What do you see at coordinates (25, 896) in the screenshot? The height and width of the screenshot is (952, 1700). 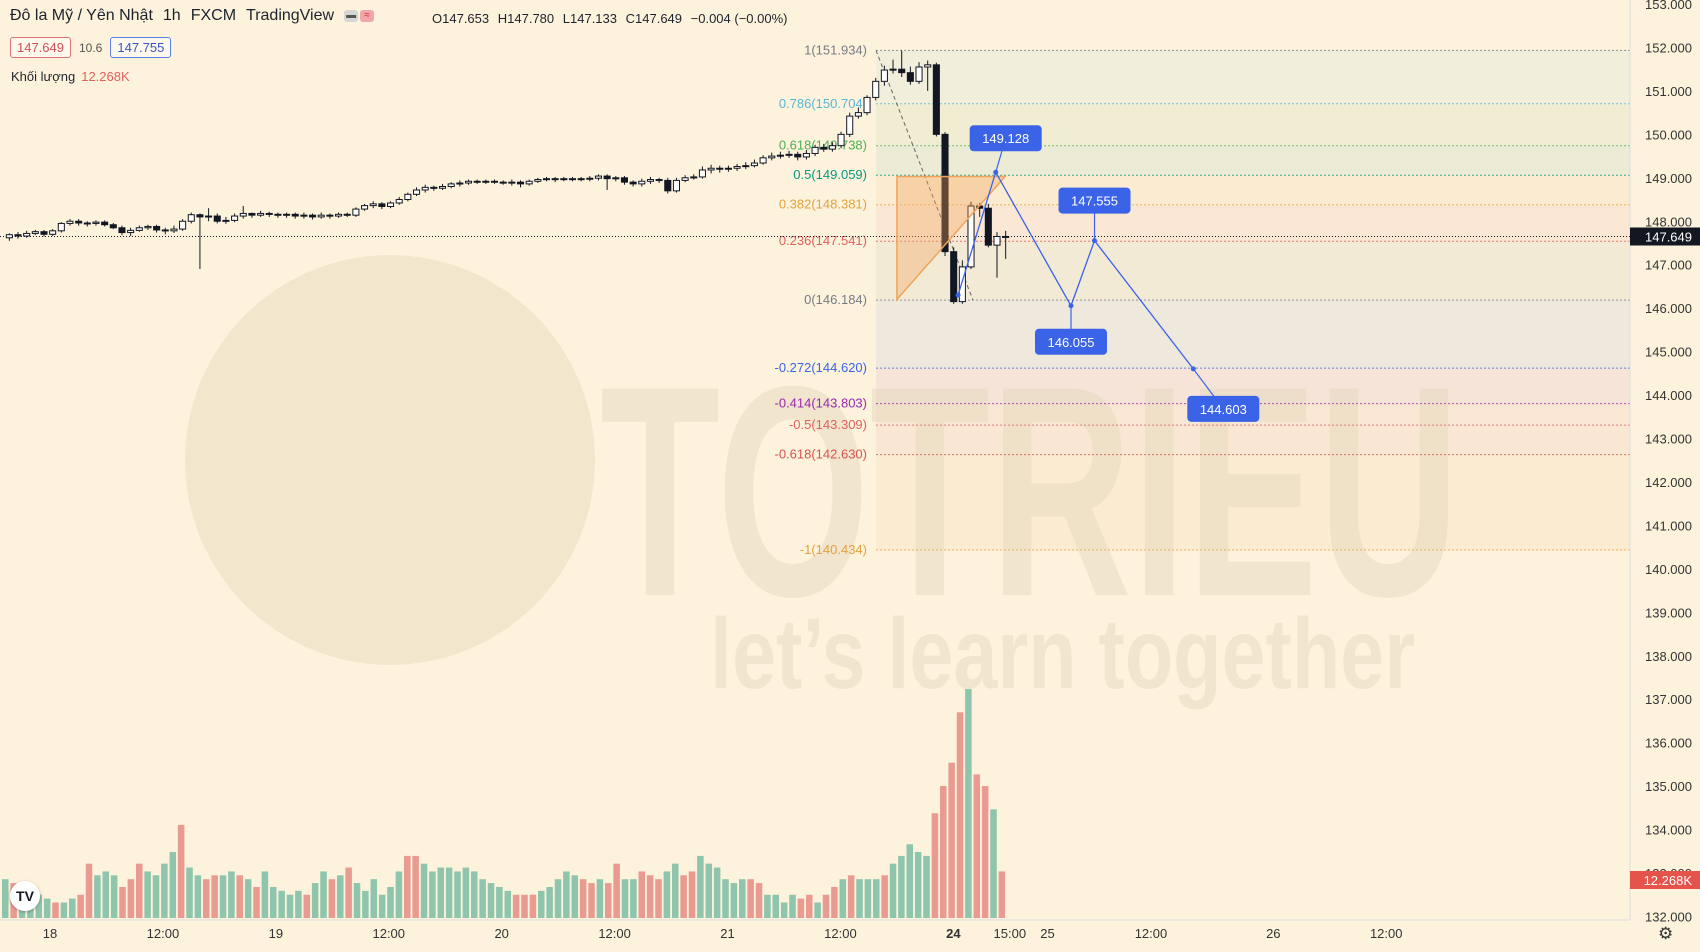 I see `tradingview-logo-icon: TV` at bounding box center [25, 896].